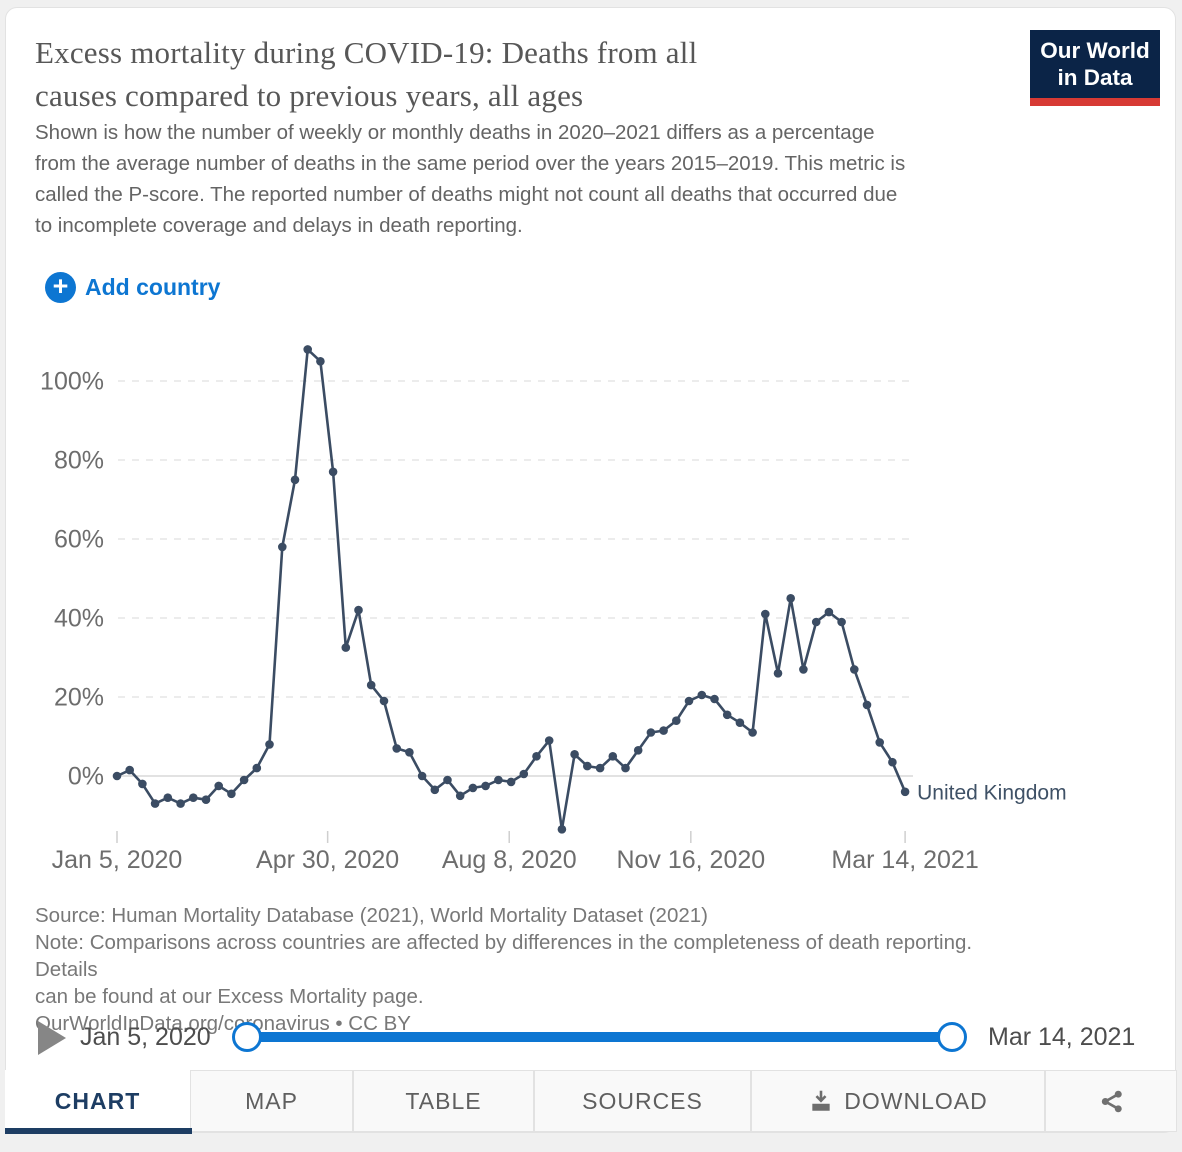 The height and width of the screenshot is (1152, 1182). What do you see at coordinates (66, 969) in the screenshot?
I see `details-link: Details` at bounding box center [66, 969].